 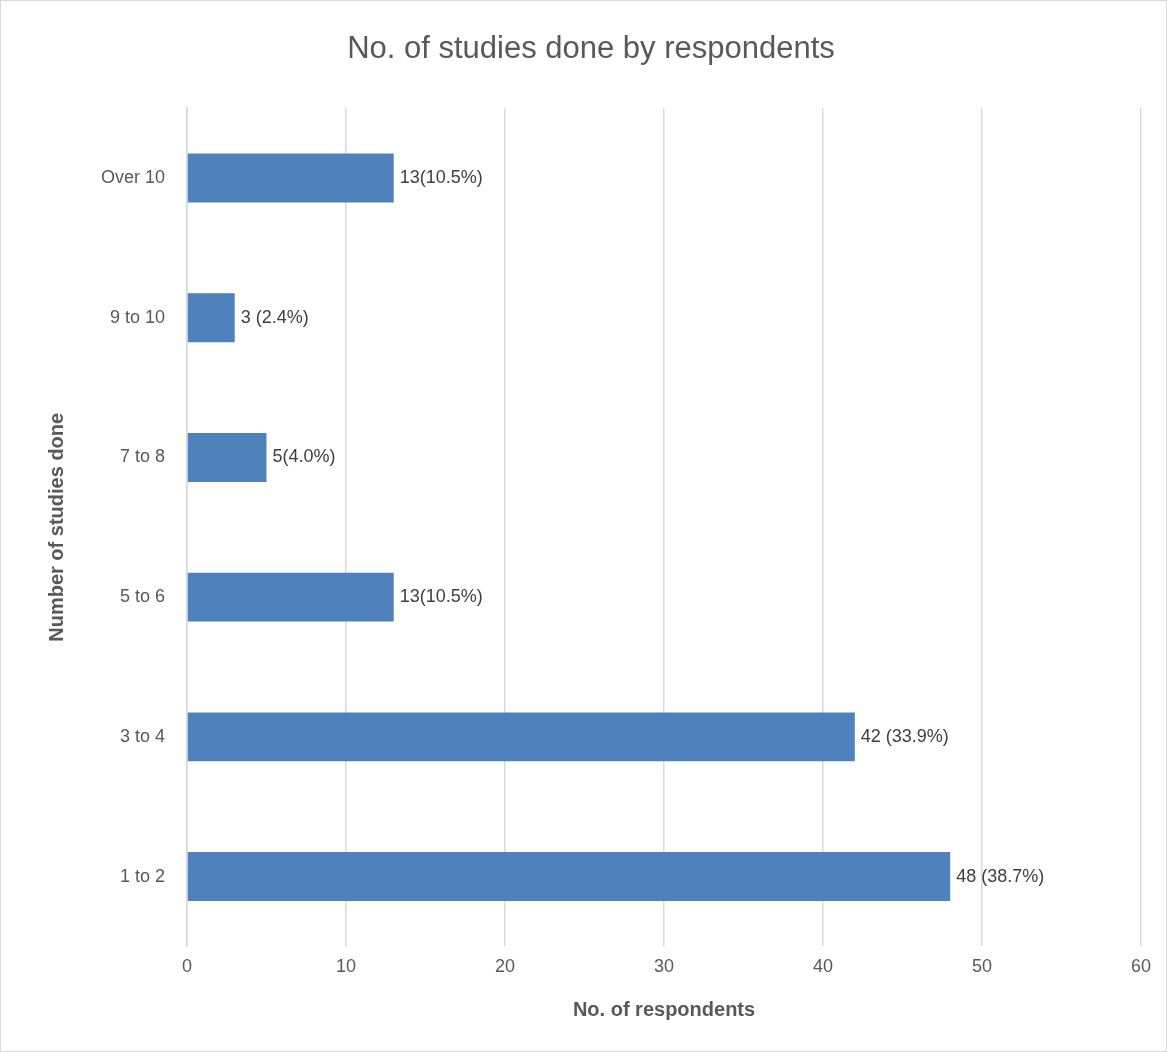 What do you see at coordinates (591, 48) in the screenshot?
I see `chart-title: No. of studies done by respondents` at bounding box center [591, 48].